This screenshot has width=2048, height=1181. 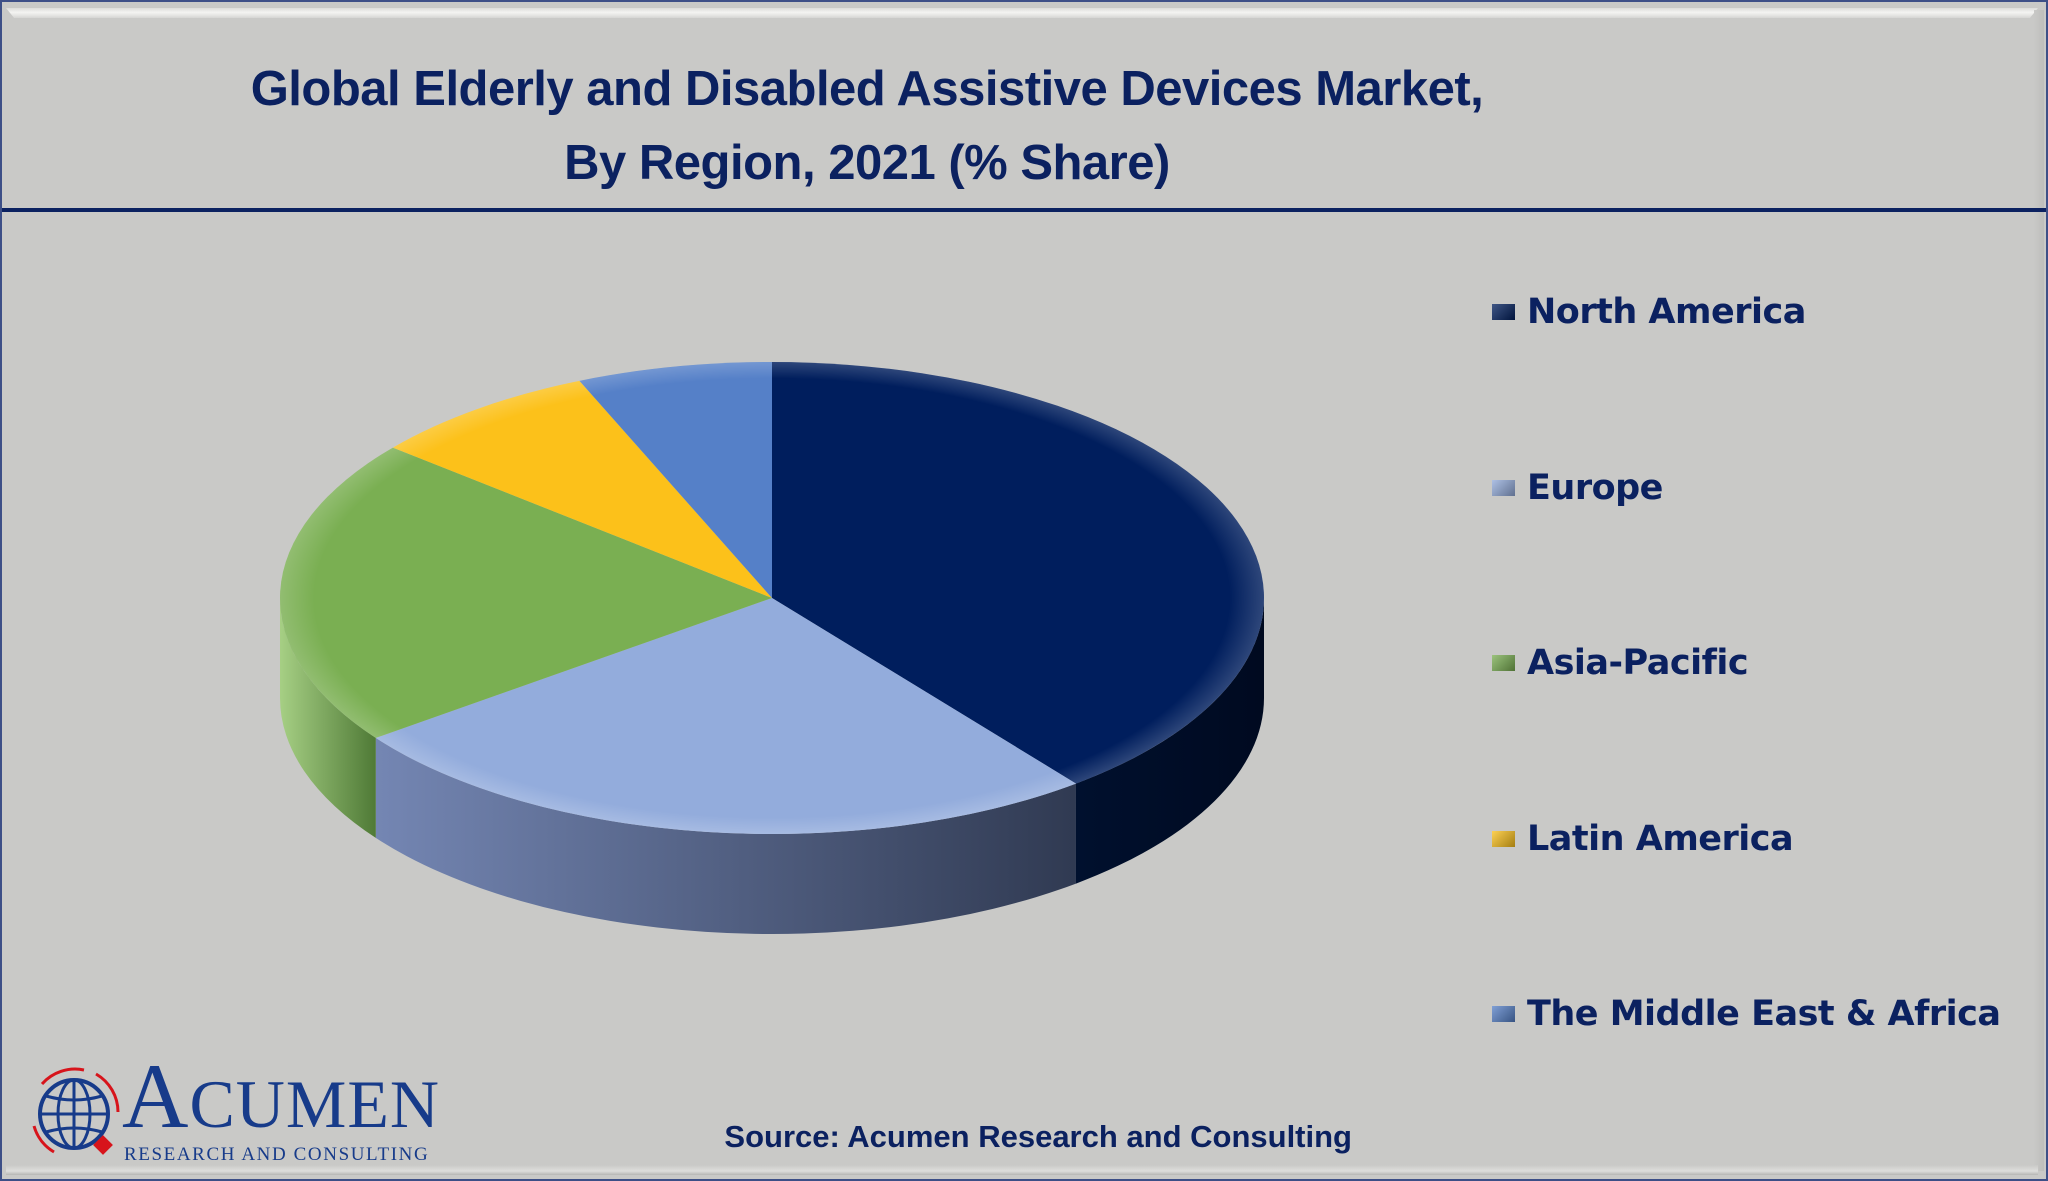 What do you see at coordinates (328, 718) in the screenshot?
I see `pie-side-asia-pacific` at bounding box center [328, 718].